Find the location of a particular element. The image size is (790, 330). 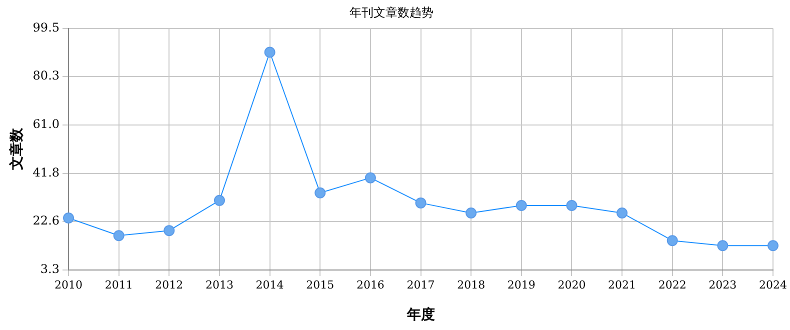

x-tick-label: 2017 is located at coordinates (420, 285).